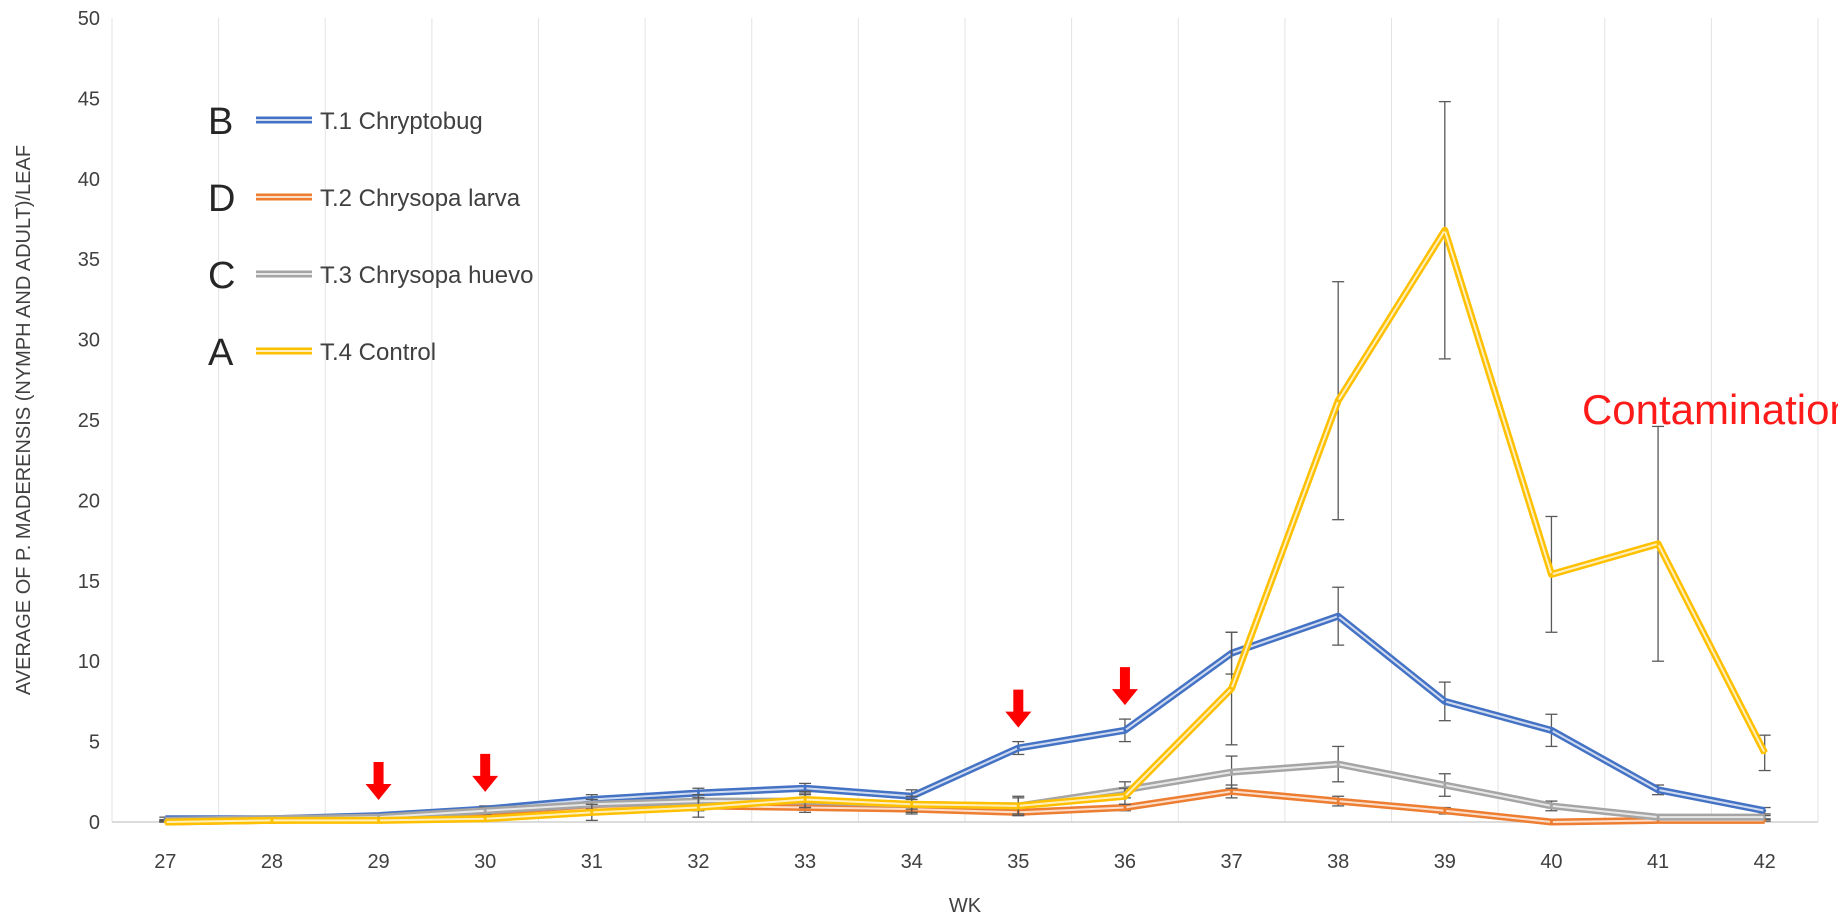 Image resolution: width=1838 pixels, height=918 pixels. What do you see at coordinates (485, 862) in the screenshot?
I see `x-tick-label: 30` at bounding box center [485, 862].